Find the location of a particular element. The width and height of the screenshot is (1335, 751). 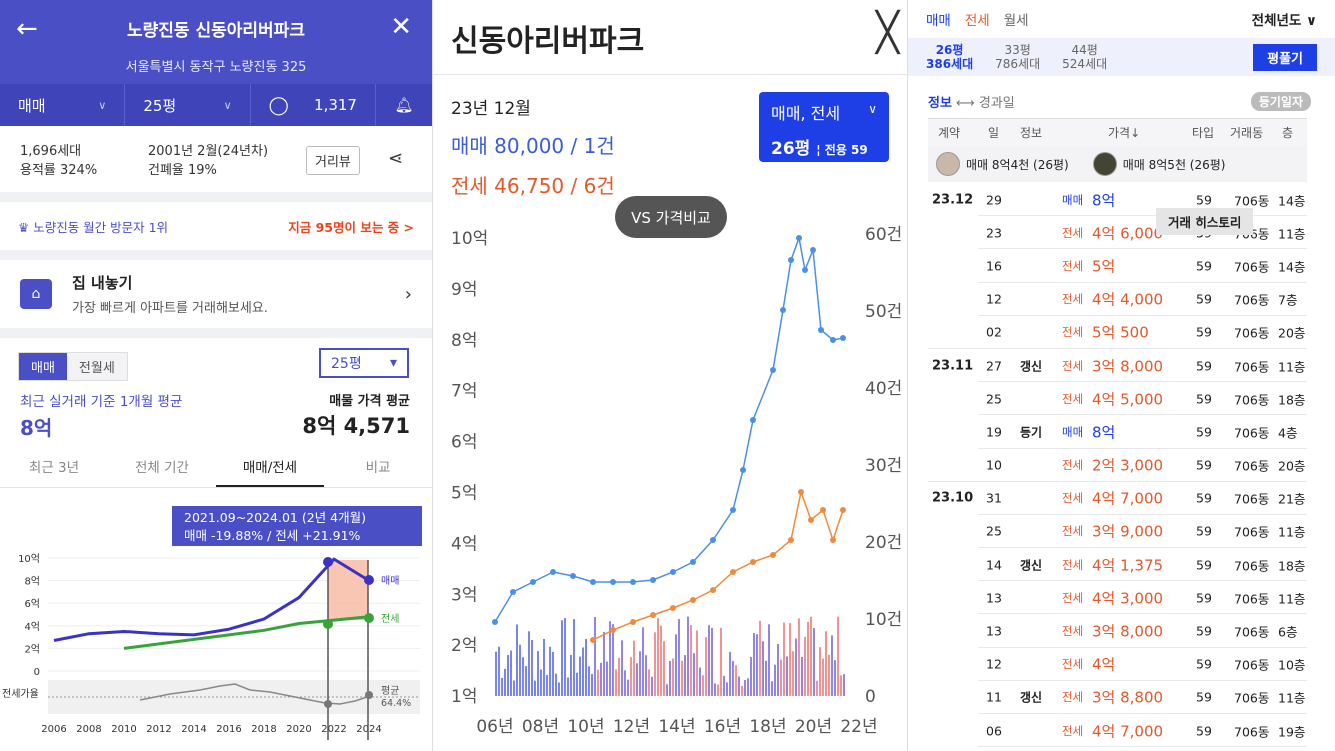

visitor-rank: ♛ 노량진동 월간 방문자 1위 is located at coordinates (93, 227).